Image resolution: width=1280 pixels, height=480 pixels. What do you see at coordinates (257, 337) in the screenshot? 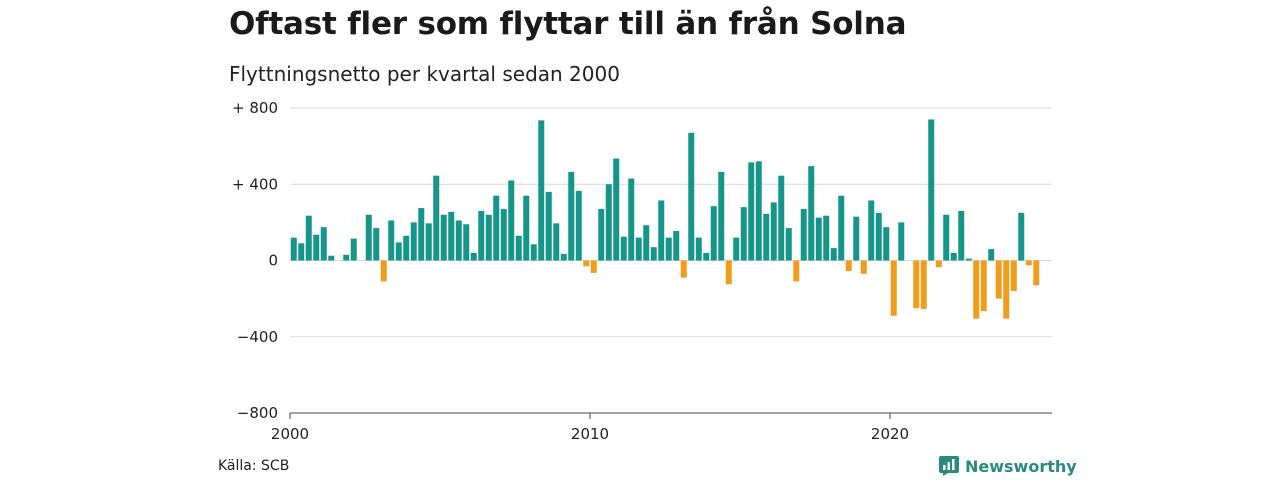
I see `y-tick-label: −400` at bounding box center [257, 337].